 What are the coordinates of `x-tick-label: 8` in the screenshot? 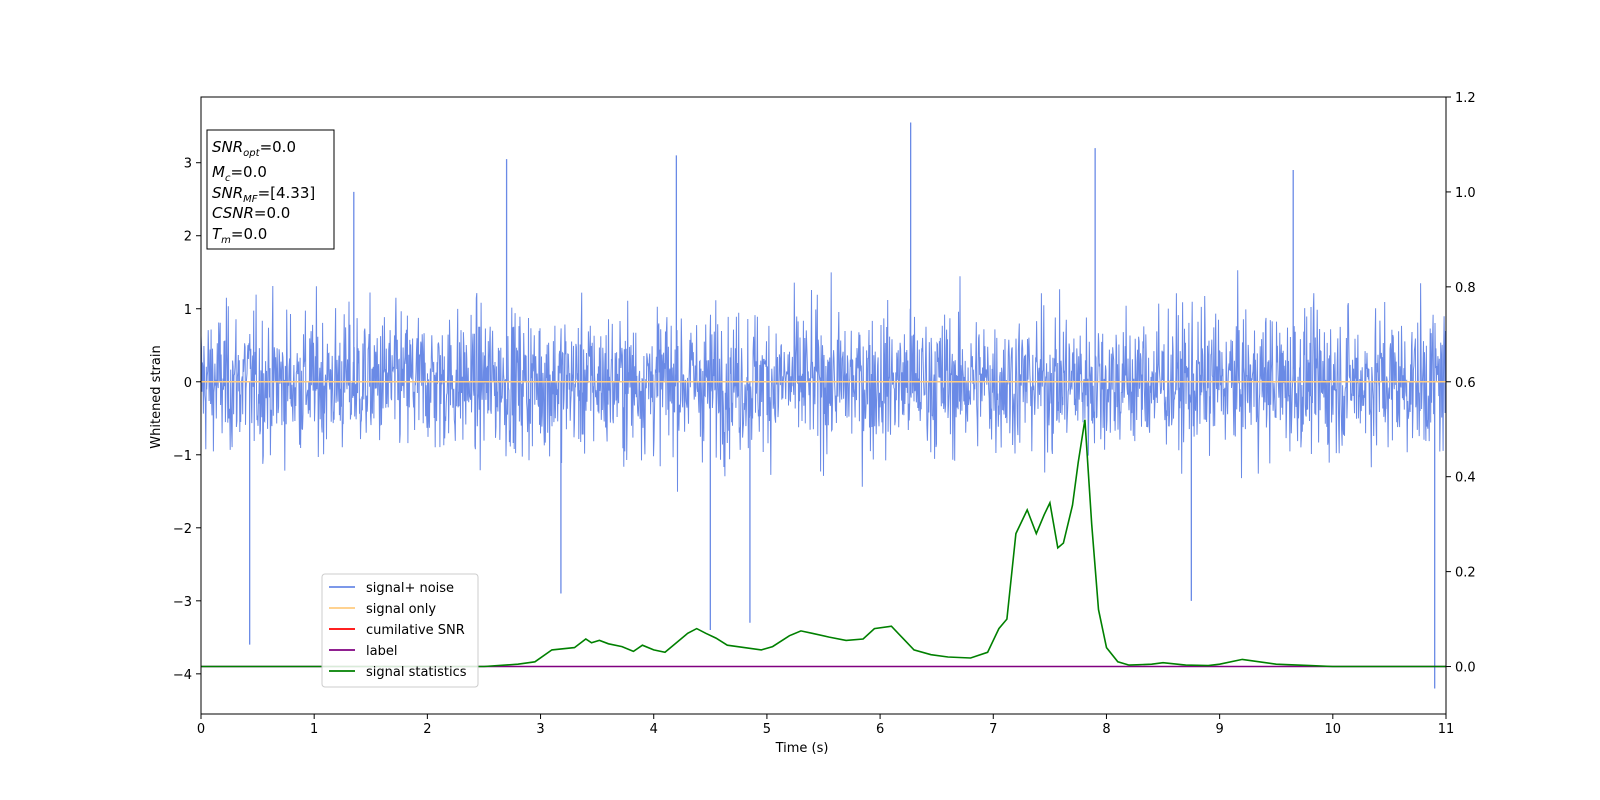 It's located at (1106, 729).